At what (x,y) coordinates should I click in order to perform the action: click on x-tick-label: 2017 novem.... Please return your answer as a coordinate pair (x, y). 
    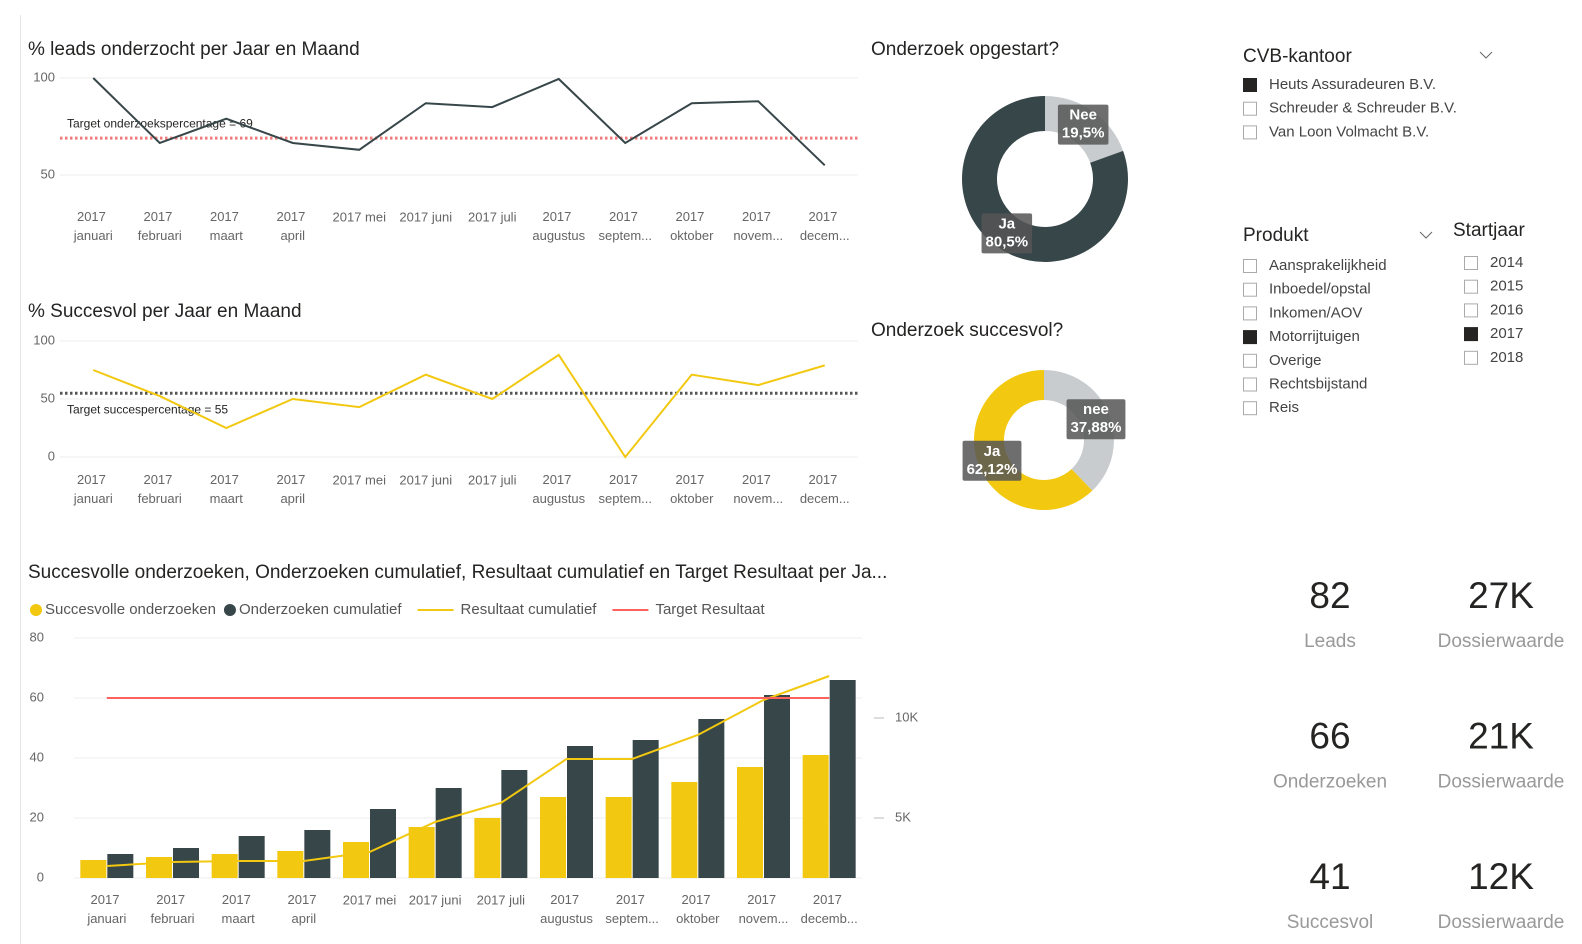
    Looking at the image, I should click on (764, 909).